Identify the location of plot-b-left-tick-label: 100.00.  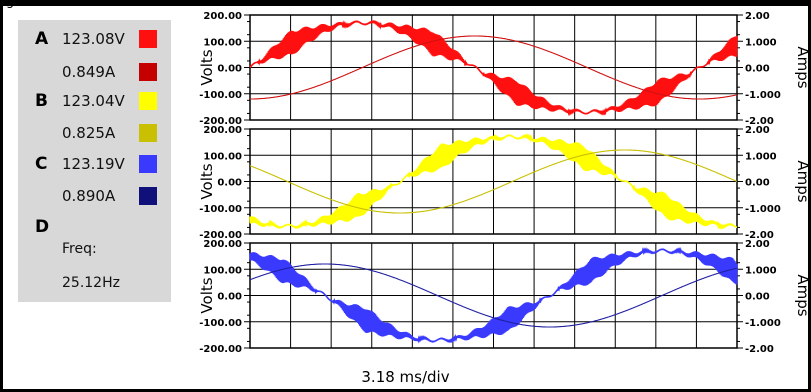
(222, 156).